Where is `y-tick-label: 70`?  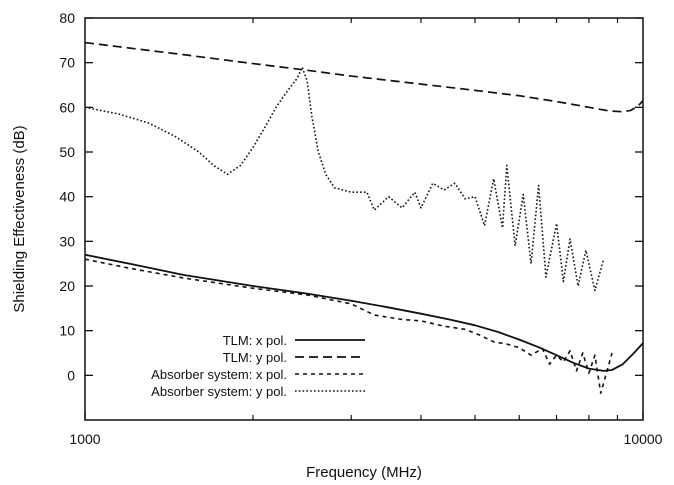
y-tick-label: 70 is located at coordinates (67, 63).